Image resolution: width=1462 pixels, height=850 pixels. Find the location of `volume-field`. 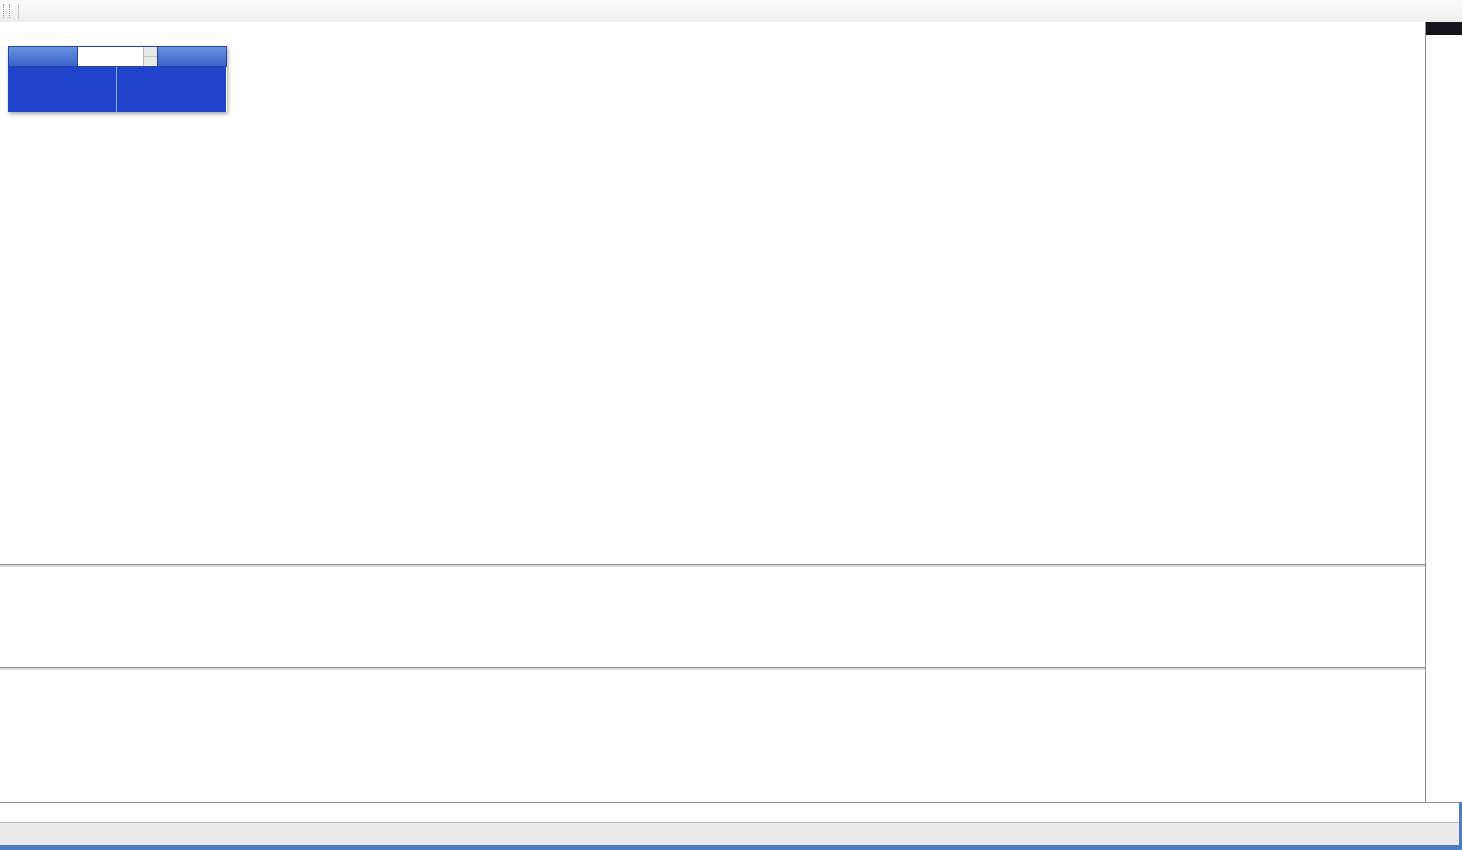

volume-field is located at coordinates (117, 56).